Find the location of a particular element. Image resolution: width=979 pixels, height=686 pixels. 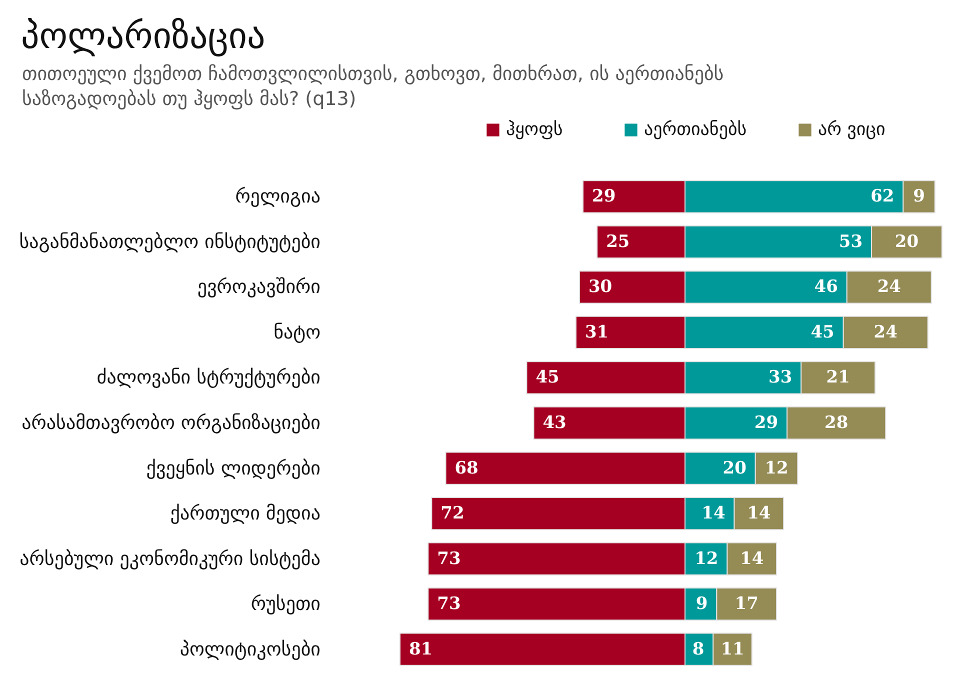

y-tick-label: ძალოვანი სტრუქტურები is located at coordinates (208, 377).